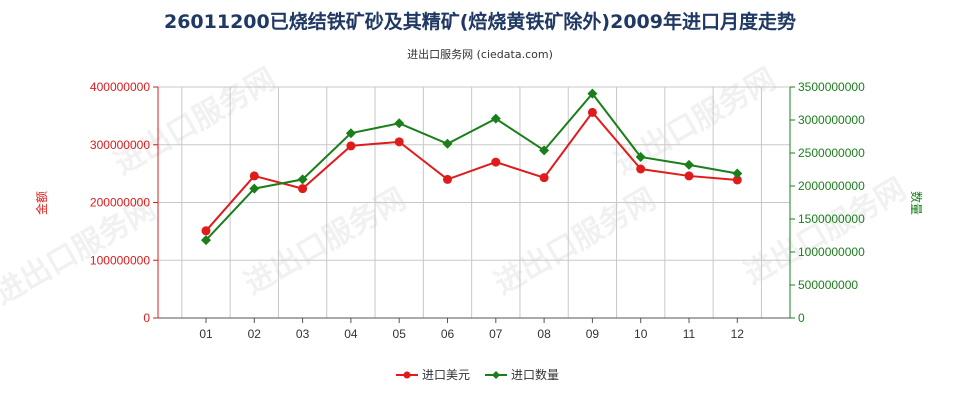  What do you see at coordinates (801, 318) in the screenshot?
I see `right-tick-label: 0` at bounding box center [801, 318].